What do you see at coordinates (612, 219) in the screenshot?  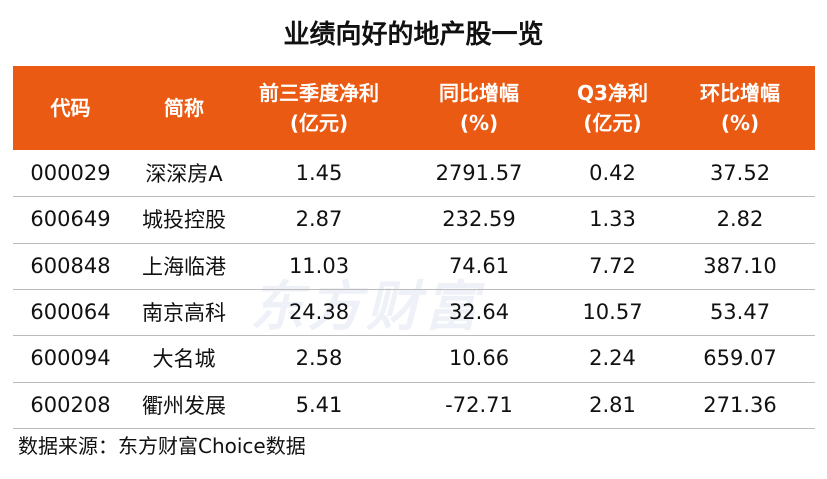 I see `table-cell: 1.33` at bounding box center [612, 219].